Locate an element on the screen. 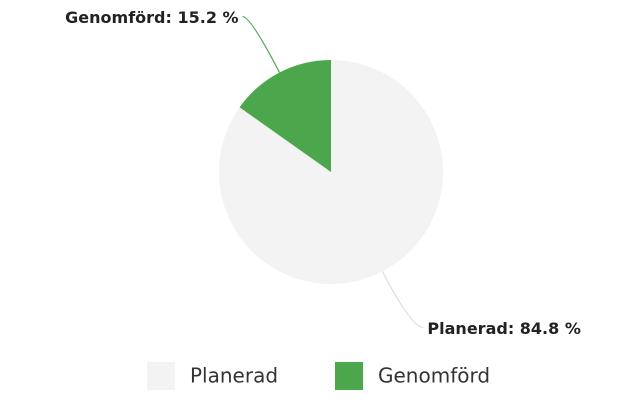 This screenshot has height=416, width=631. legend-label: Planerad is located at coordinates (234, 376).